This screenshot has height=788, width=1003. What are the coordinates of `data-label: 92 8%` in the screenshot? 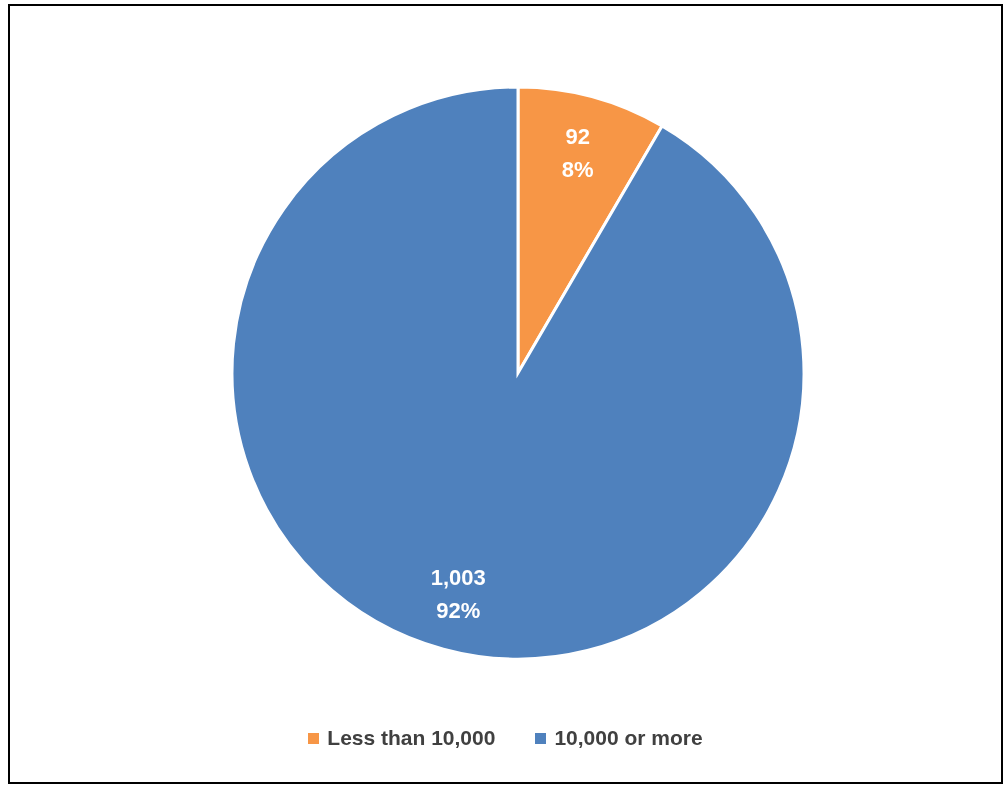 It's located at (577, 152).